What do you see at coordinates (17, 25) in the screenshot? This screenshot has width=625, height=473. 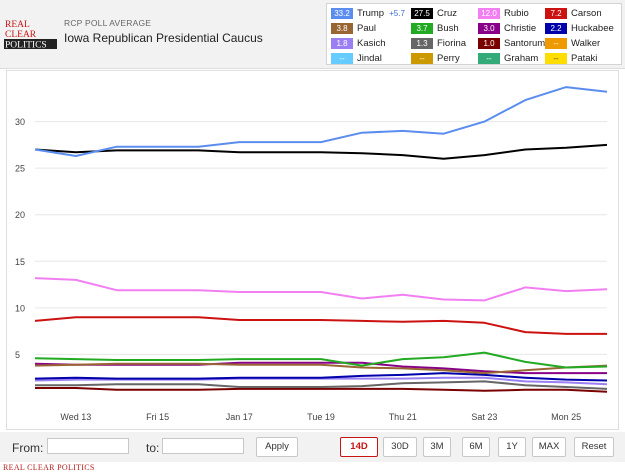 I see `logo-line-1: REAL` at bounding box center [17, 25].